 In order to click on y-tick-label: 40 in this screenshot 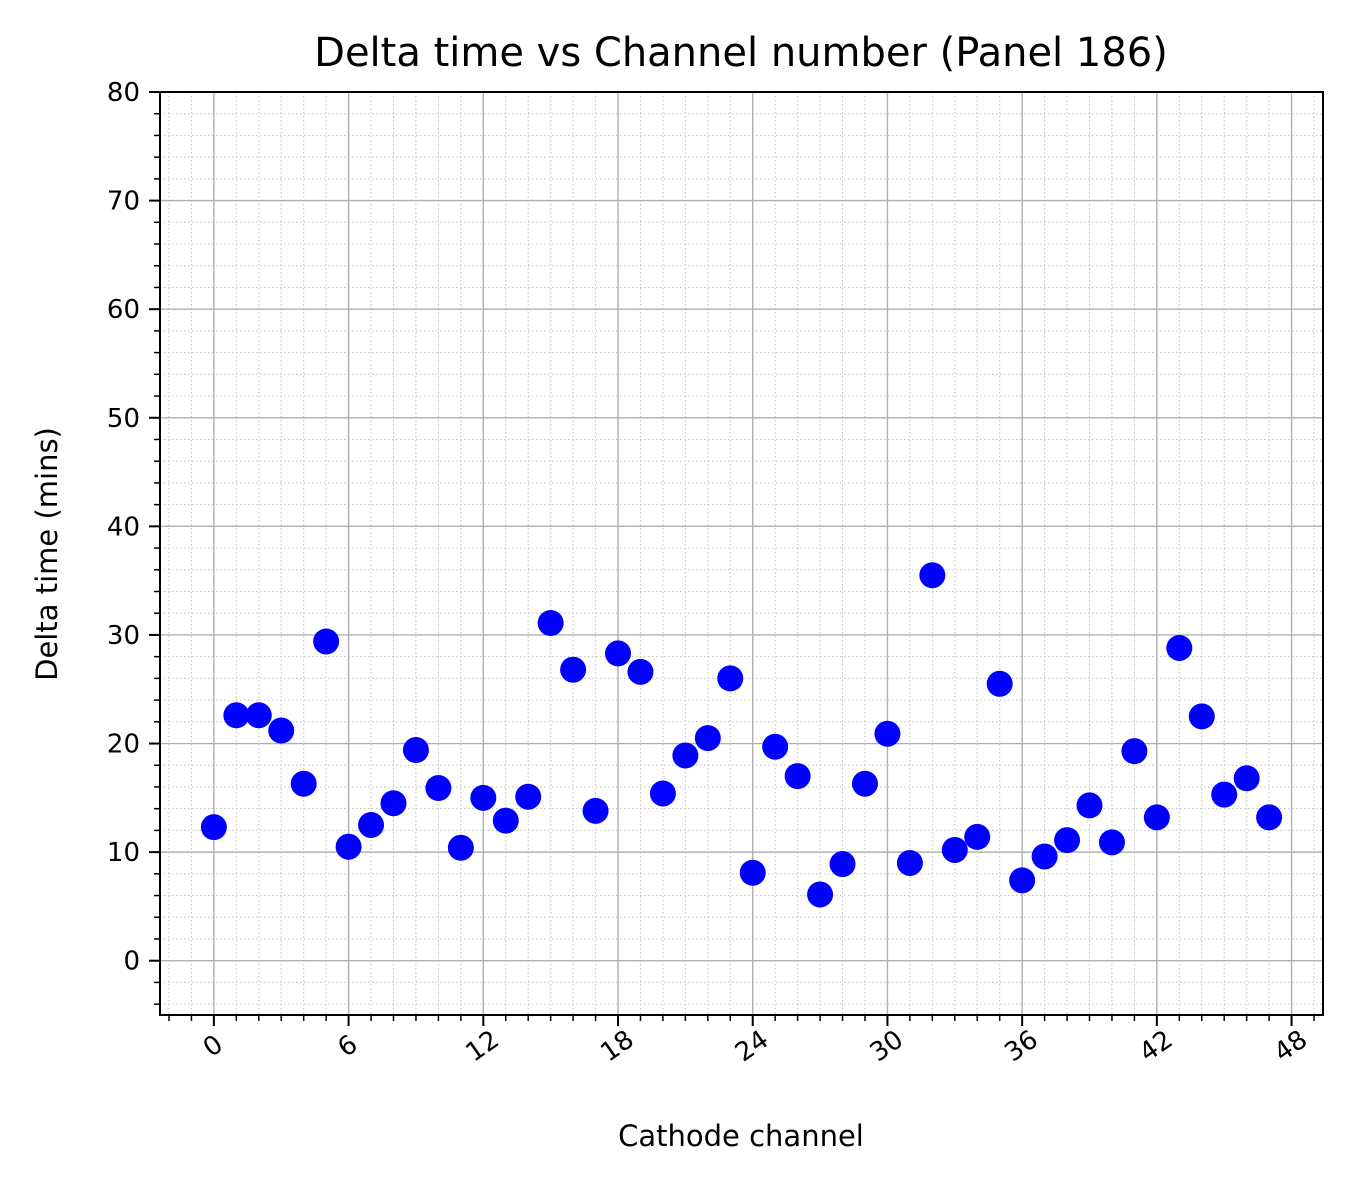, I will do `click(123, 527)`.